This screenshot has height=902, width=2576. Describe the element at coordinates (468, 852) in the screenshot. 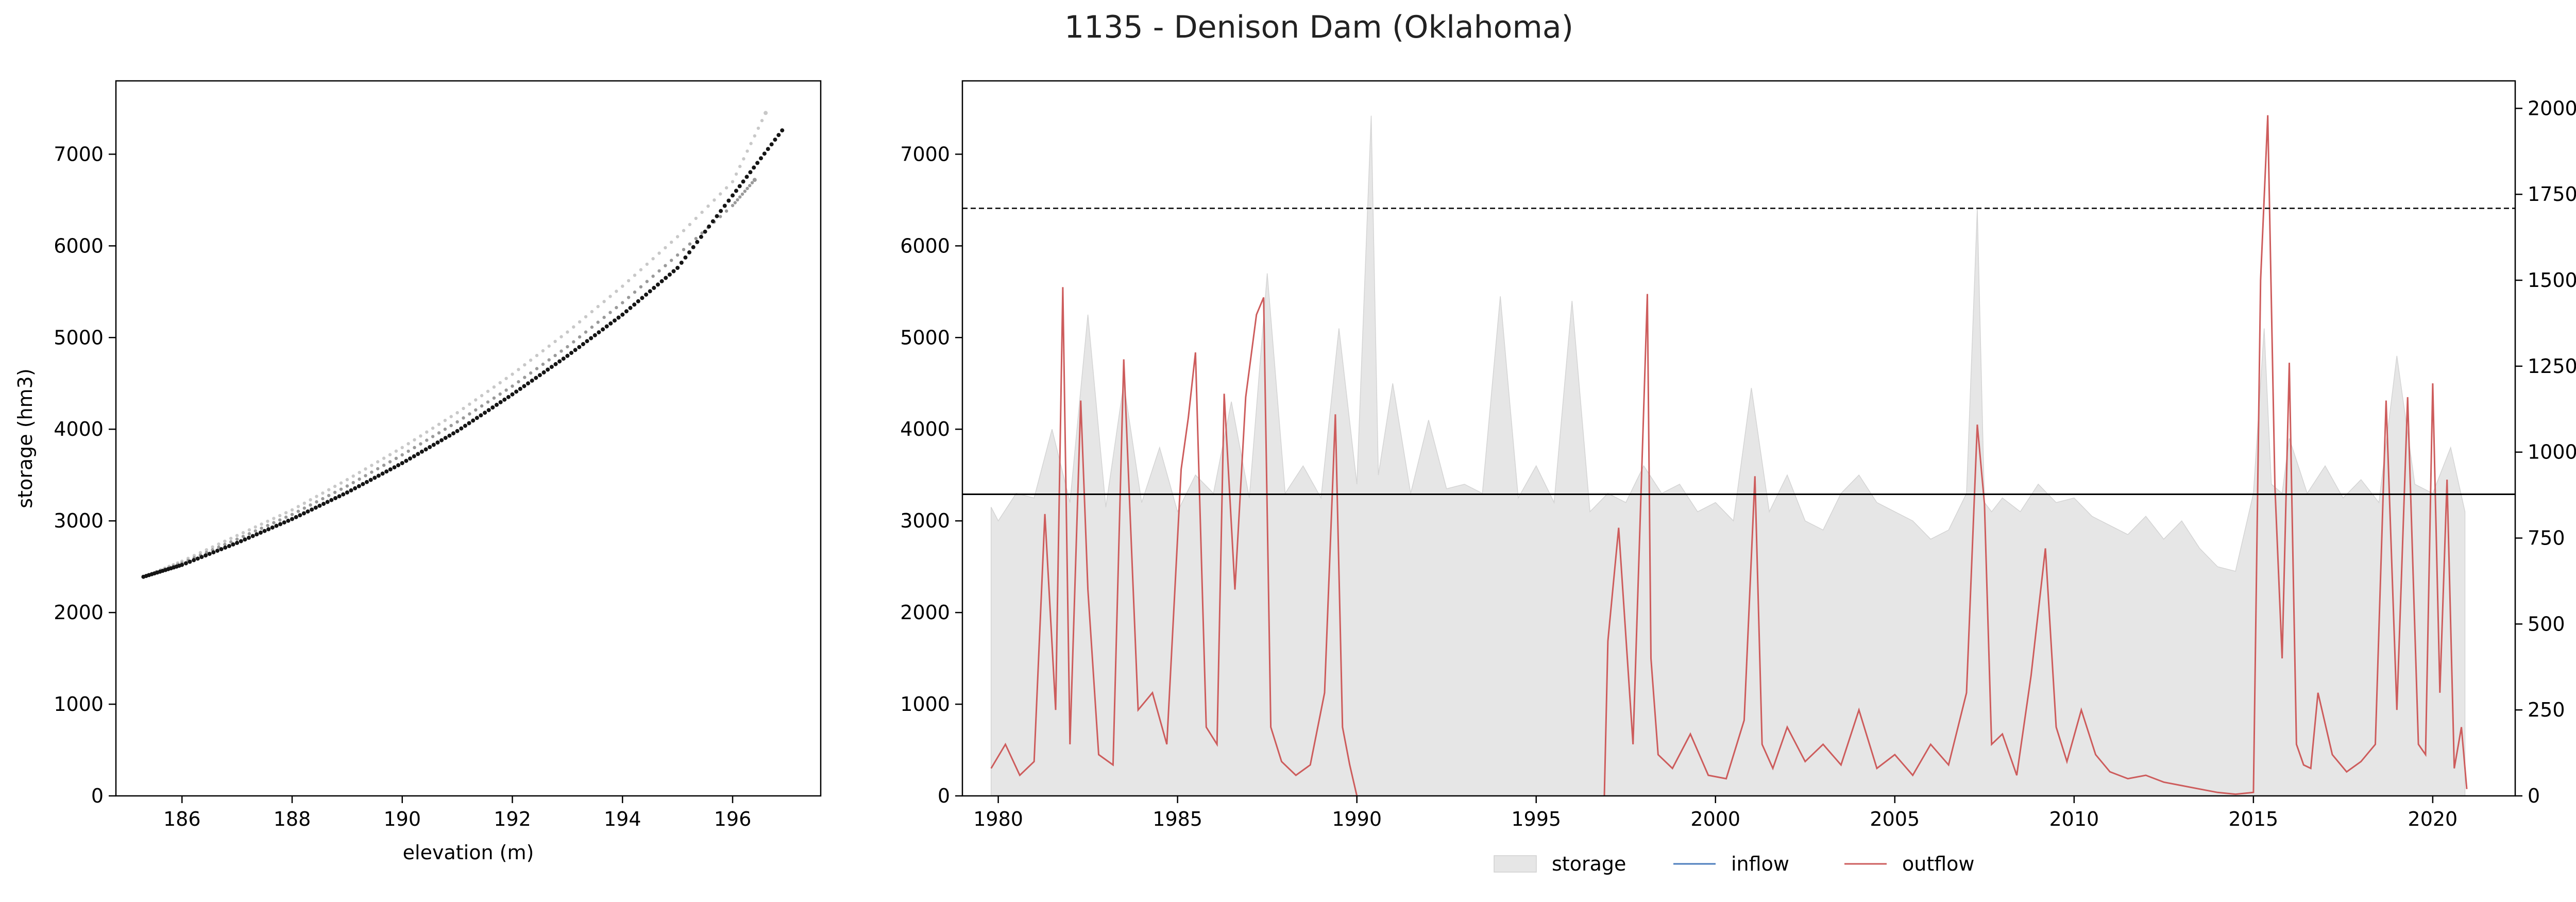

I see `x-axis-label: elevation (m)` at that location.